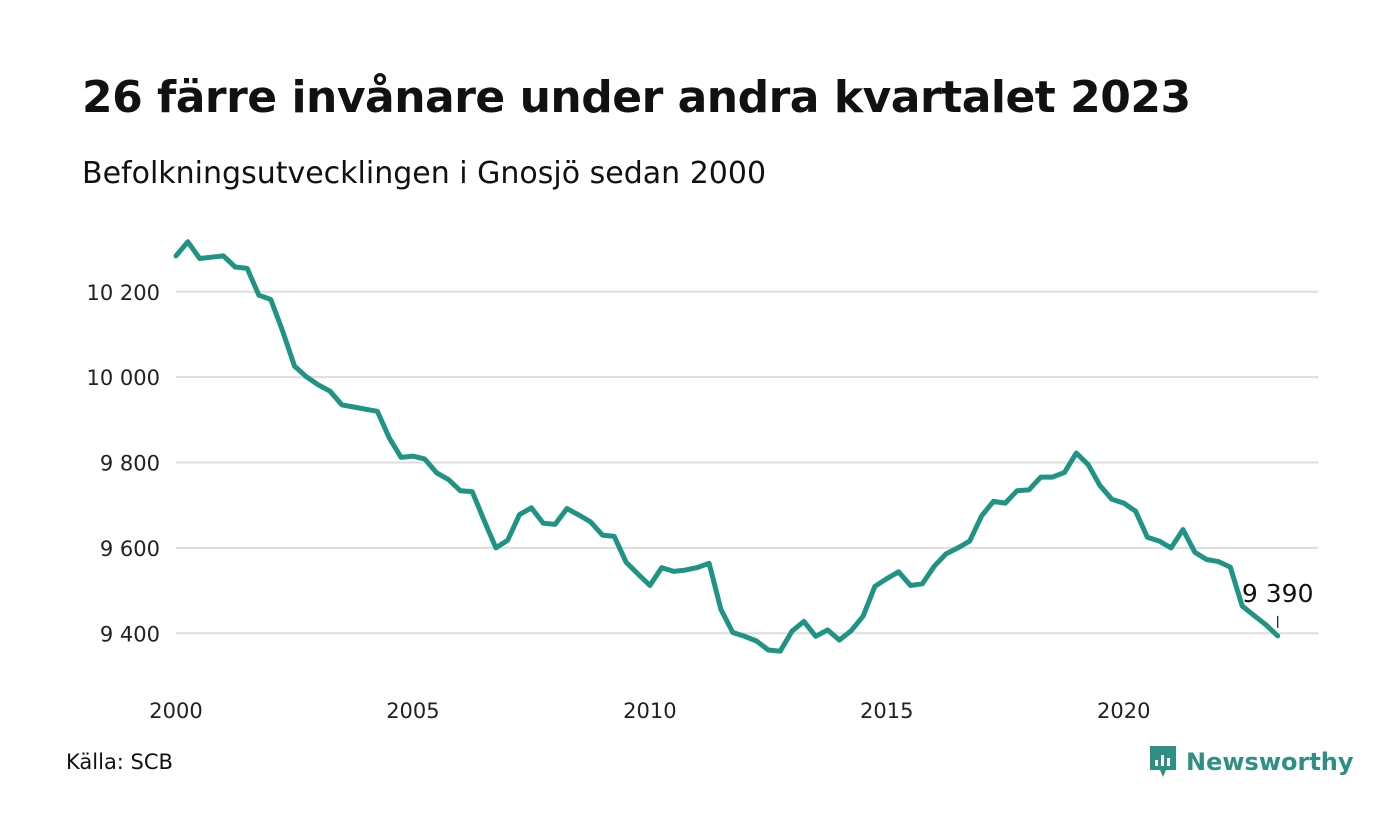  I want to click on x-tick-label: 2005, so click(412, 711).